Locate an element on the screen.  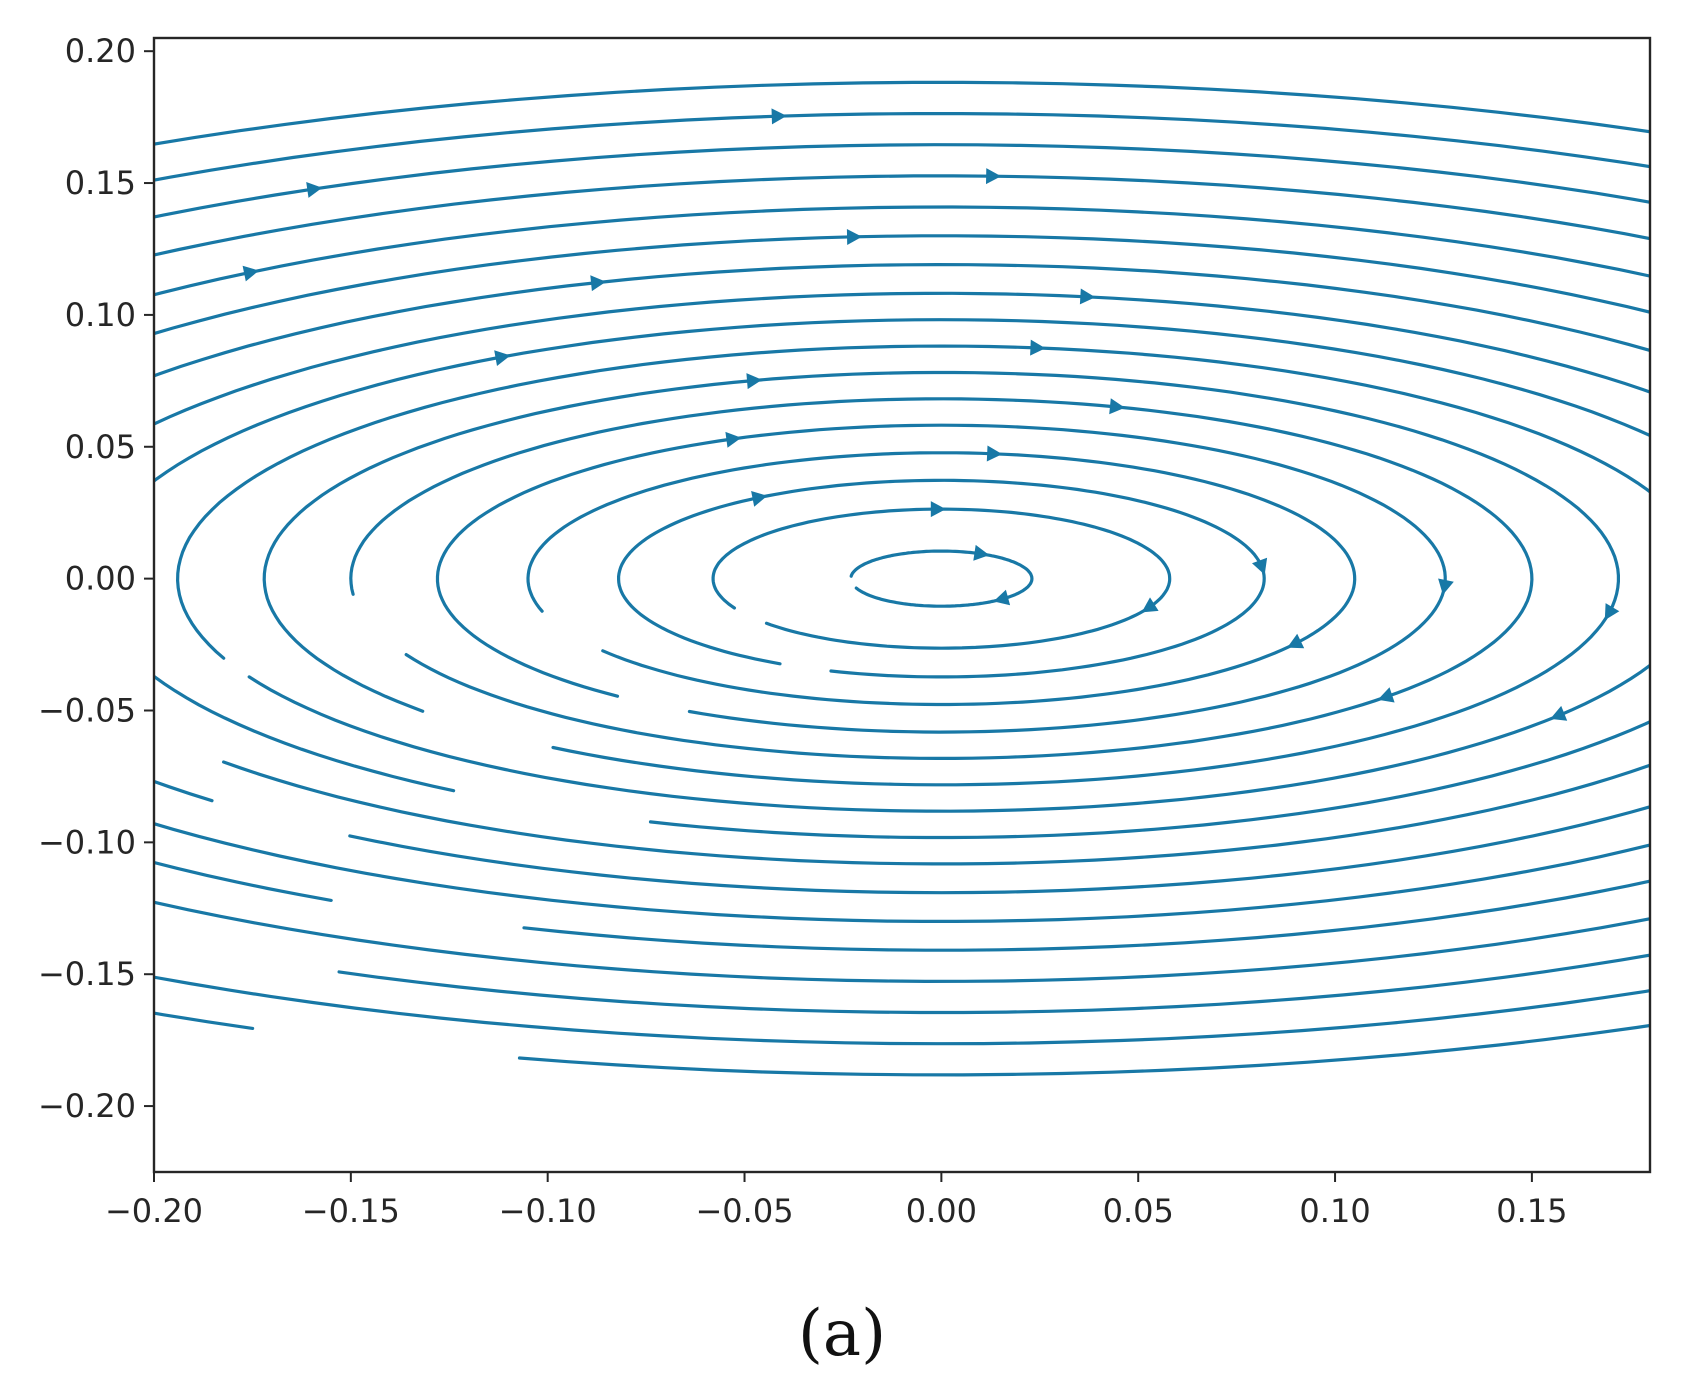
y-tick-label: −0.20 is located at coordinates (87, 1106).